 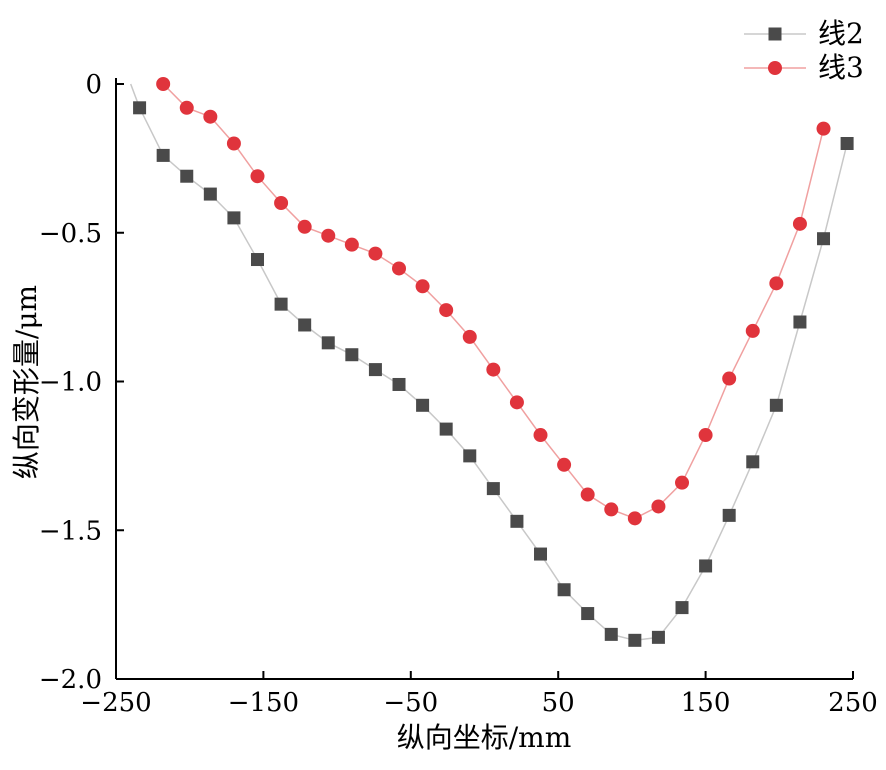 What do you see at coordinates (263, 703) in the screenshot?
I see `x-tick-label: −150` at bounding box center [263, 703].